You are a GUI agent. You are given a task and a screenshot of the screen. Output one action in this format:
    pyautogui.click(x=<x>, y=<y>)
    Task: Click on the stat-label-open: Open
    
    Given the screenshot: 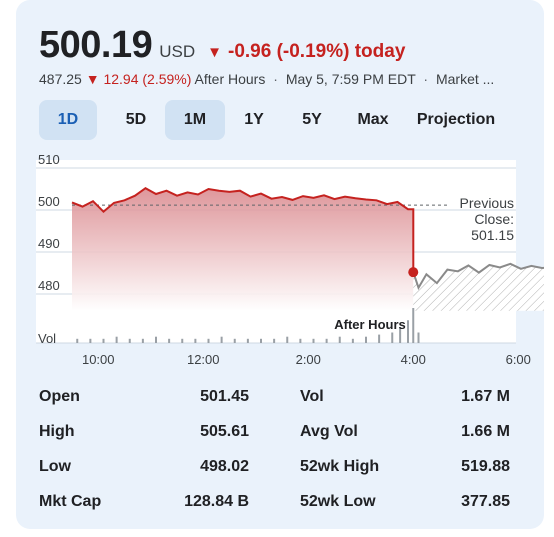 What is the action you would take?
    pyautogui.click(x=59, y=396)
    